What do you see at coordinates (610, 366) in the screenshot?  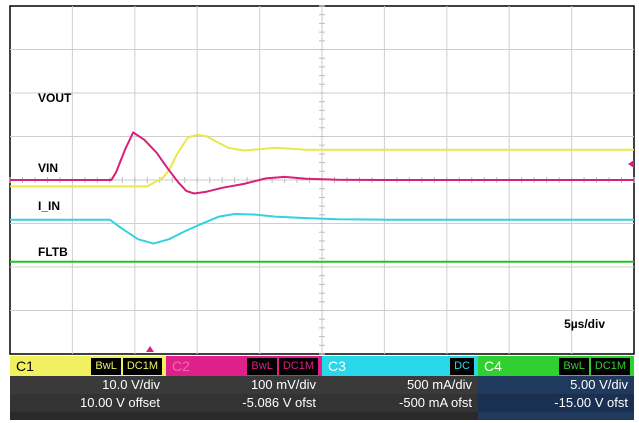 I see `channel-c4-coupling-flag: DC1M` at bounding box center [610, 366].